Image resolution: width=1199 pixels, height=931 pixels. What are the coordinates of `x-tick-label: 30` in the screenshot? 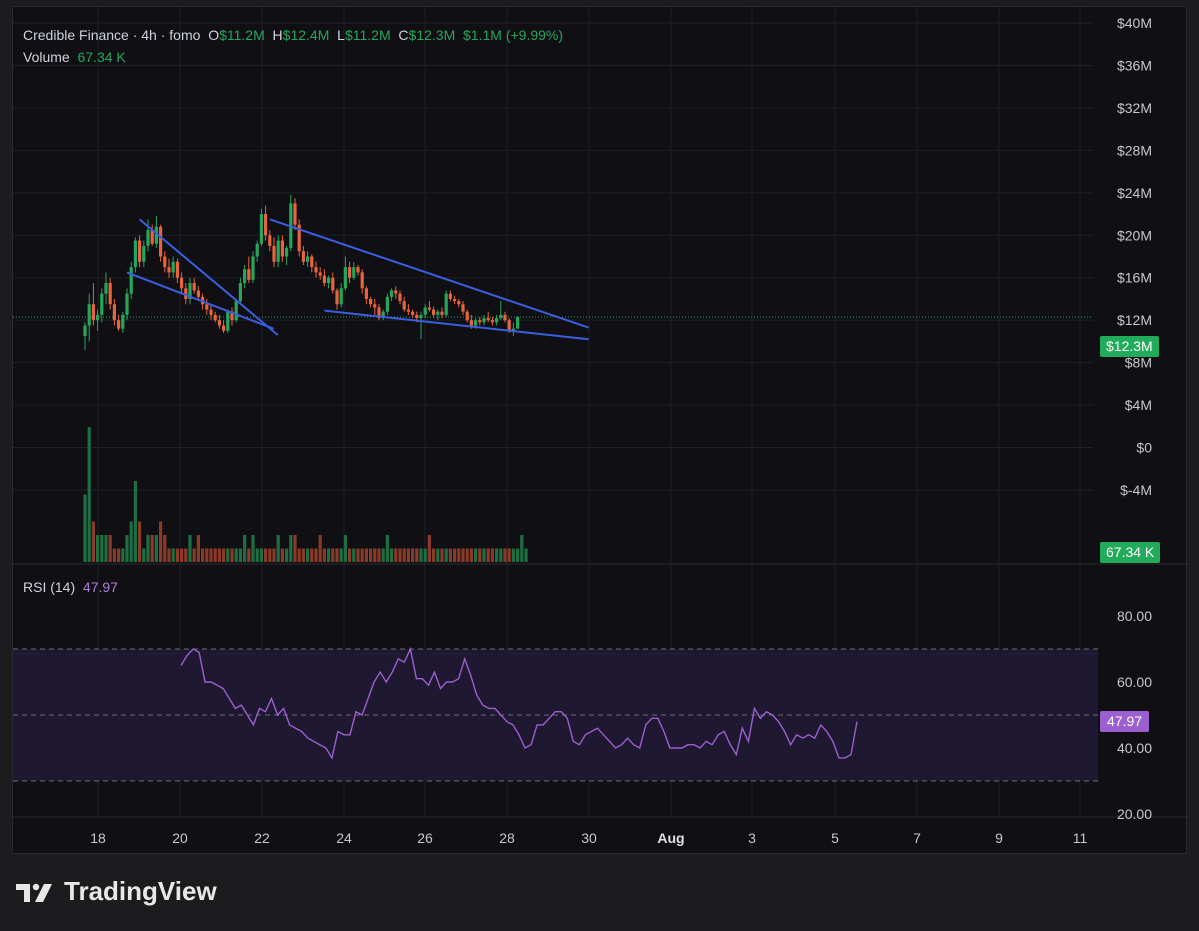 It's located at (589, 838).